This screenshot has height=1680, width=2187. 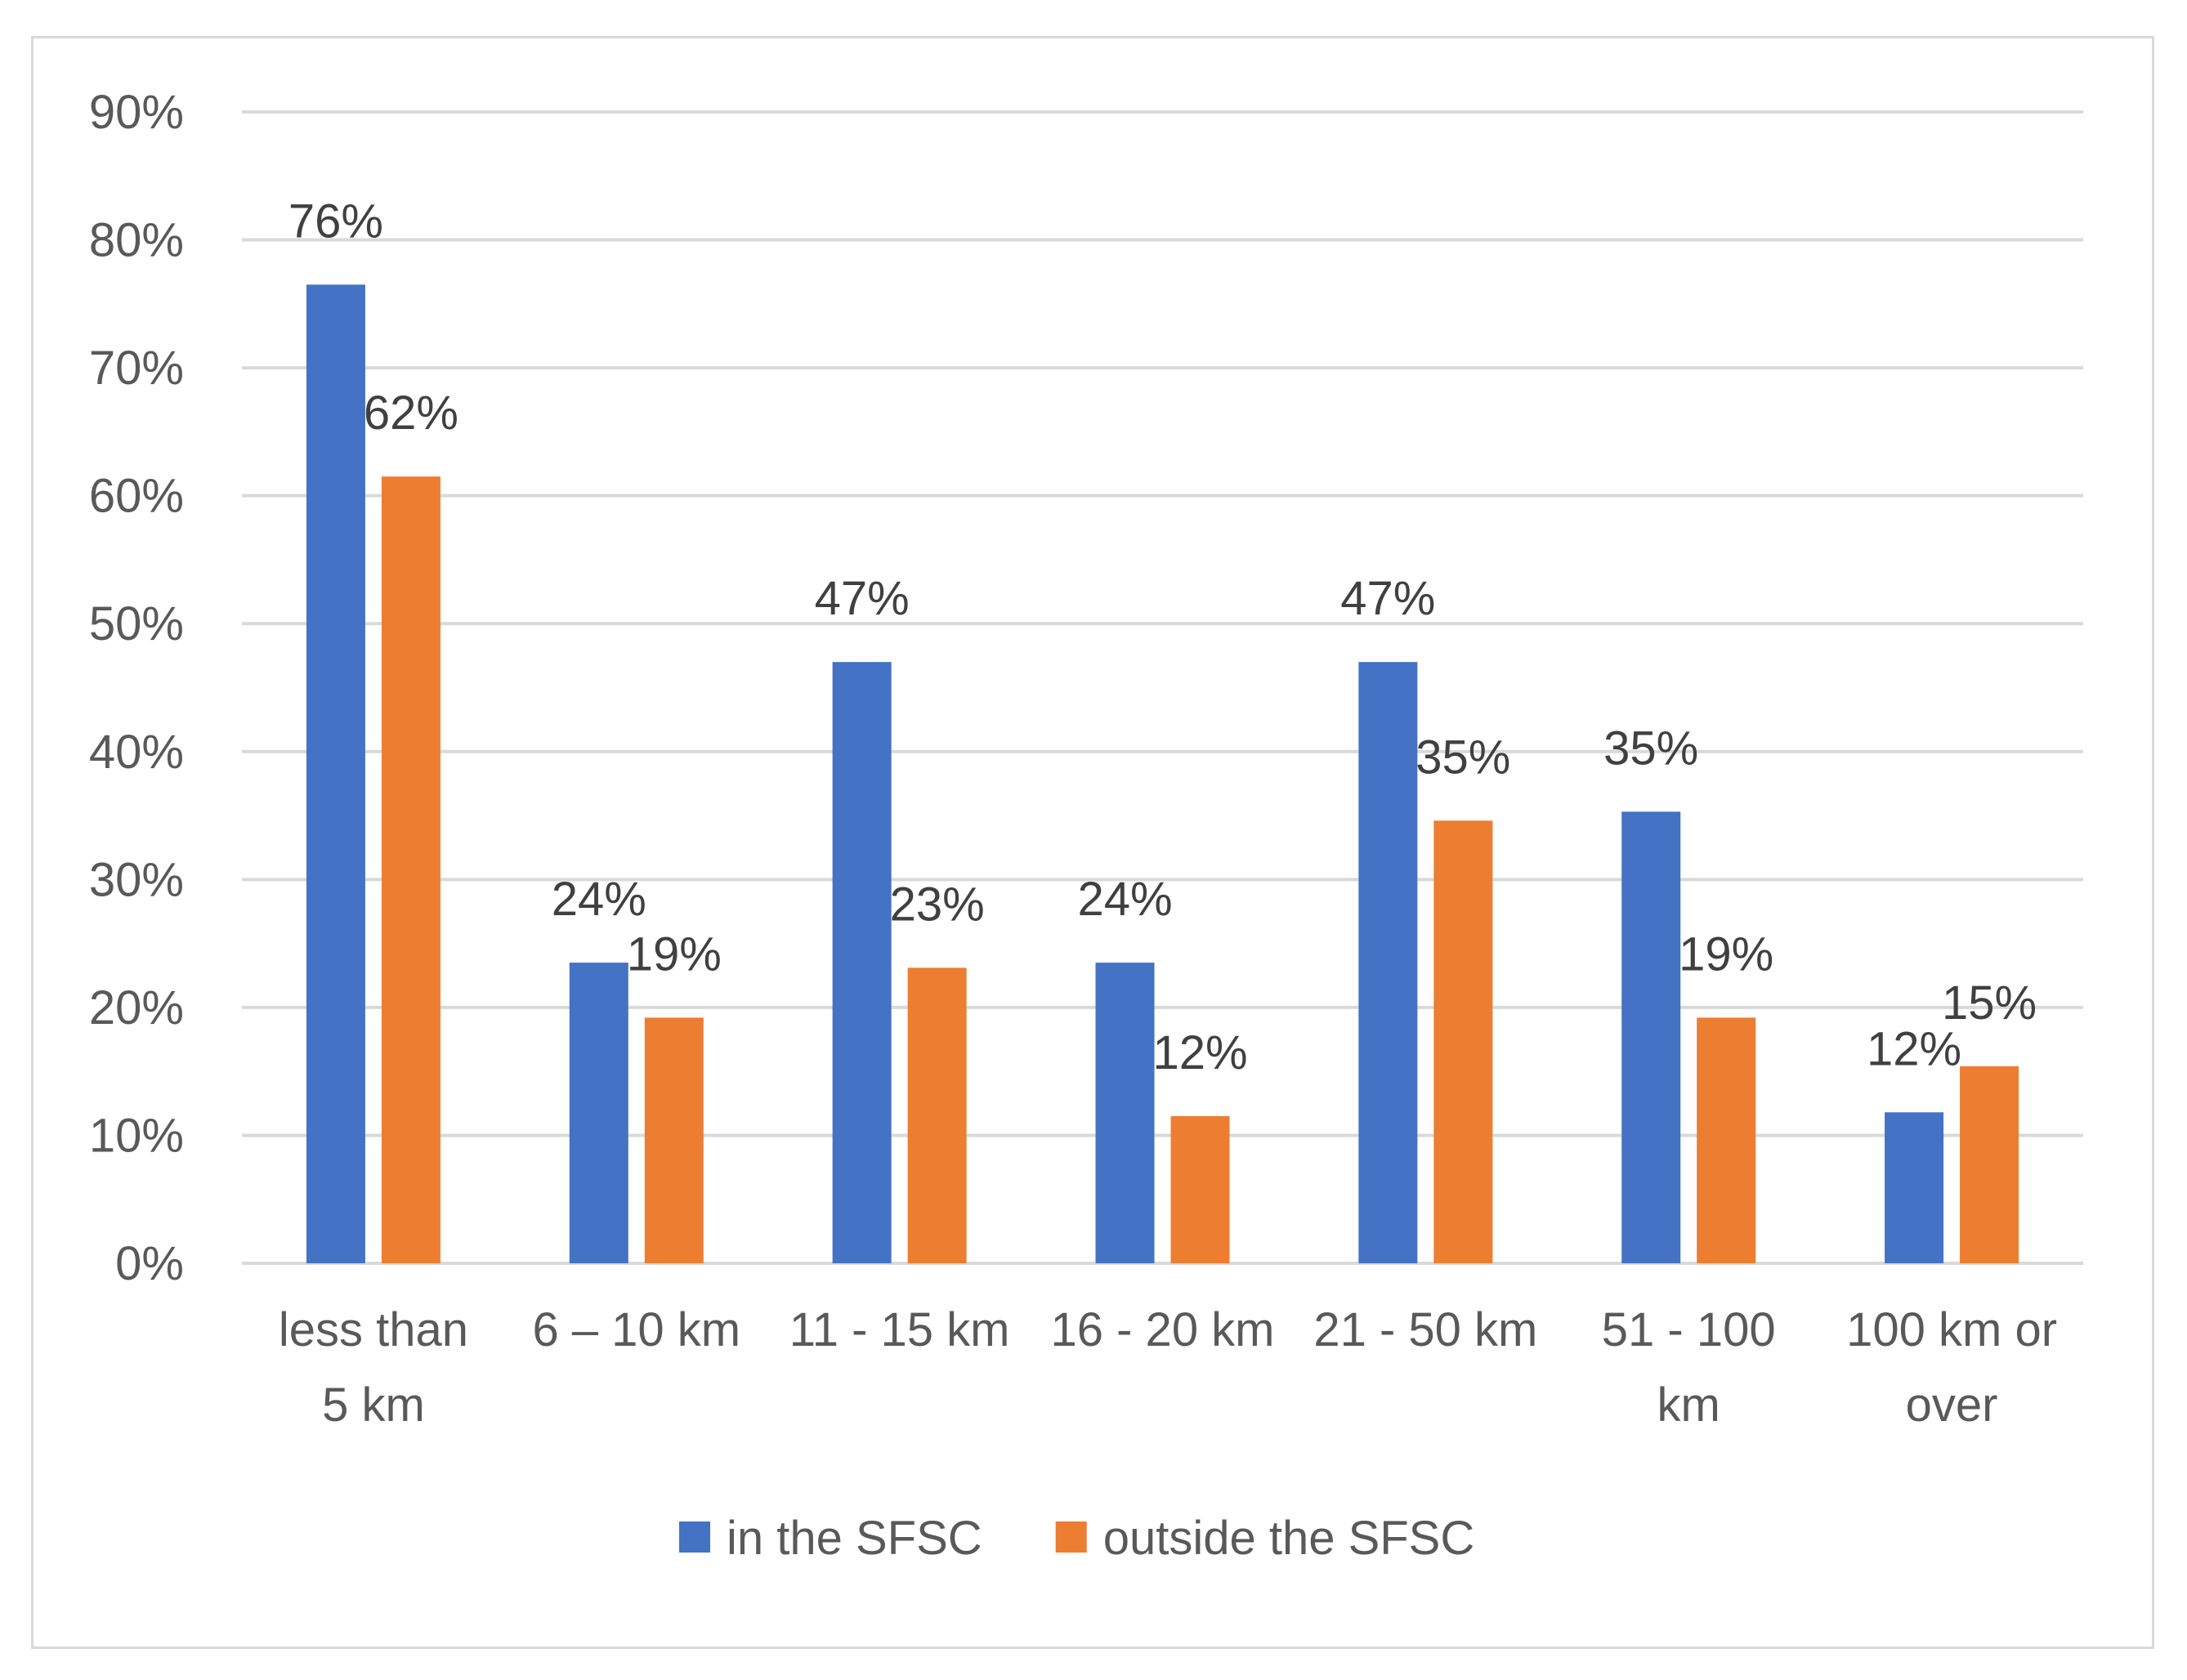 What do you see at coordinates (136, 241) in the screenshot?
I see `y-tick-label: 80%` at bounding box center [136, 241].